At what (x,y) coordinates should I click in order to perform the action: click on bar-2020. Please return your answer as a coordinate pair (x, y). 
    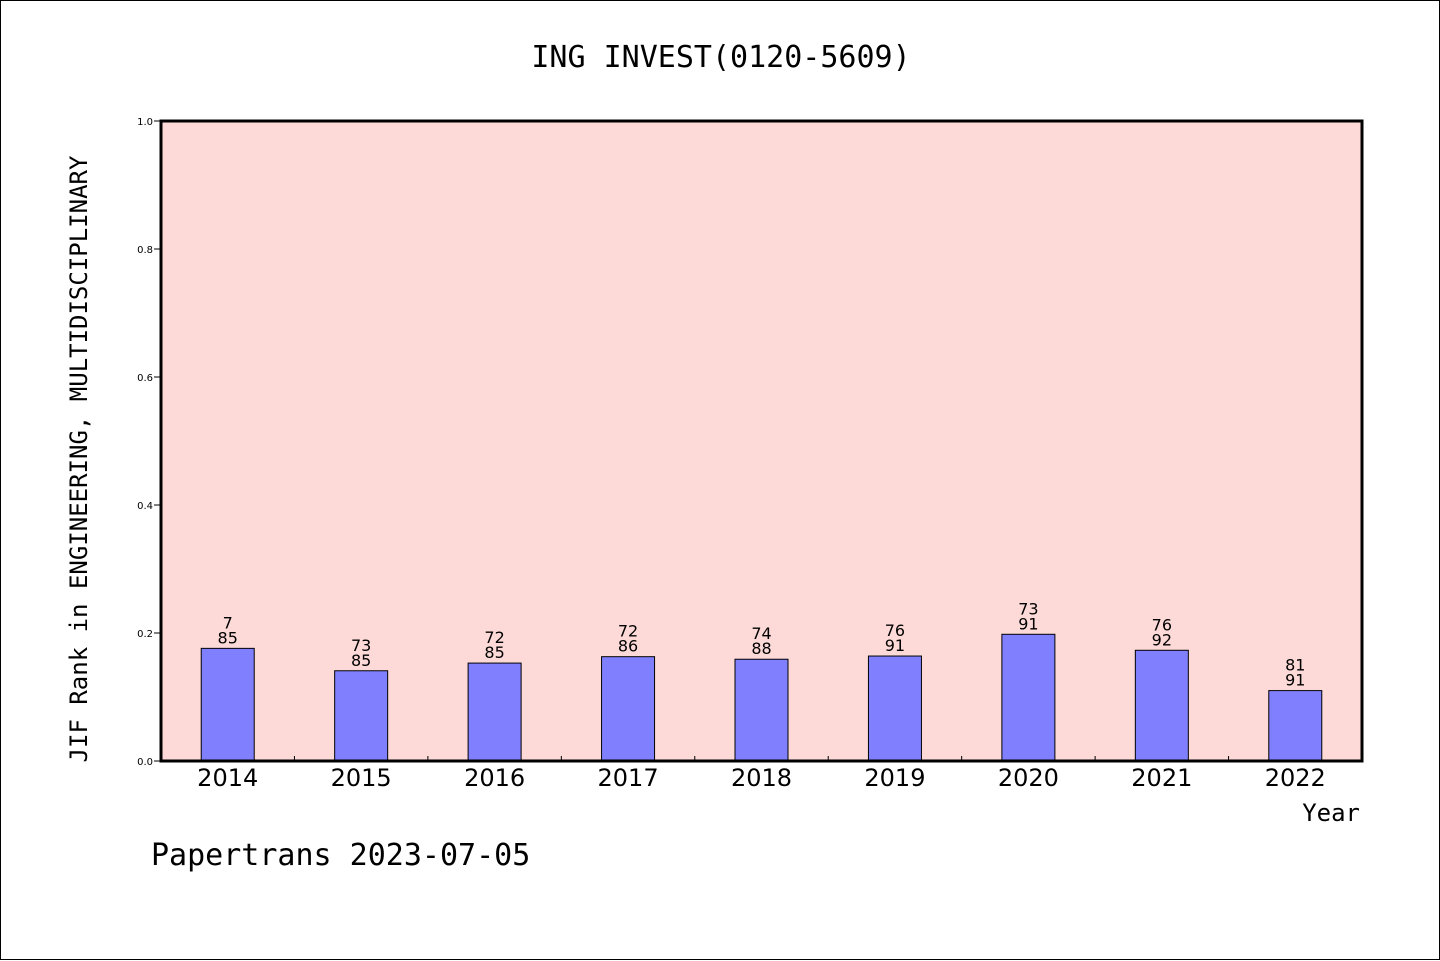
    Looking at the image, I should click on (1028, 697).